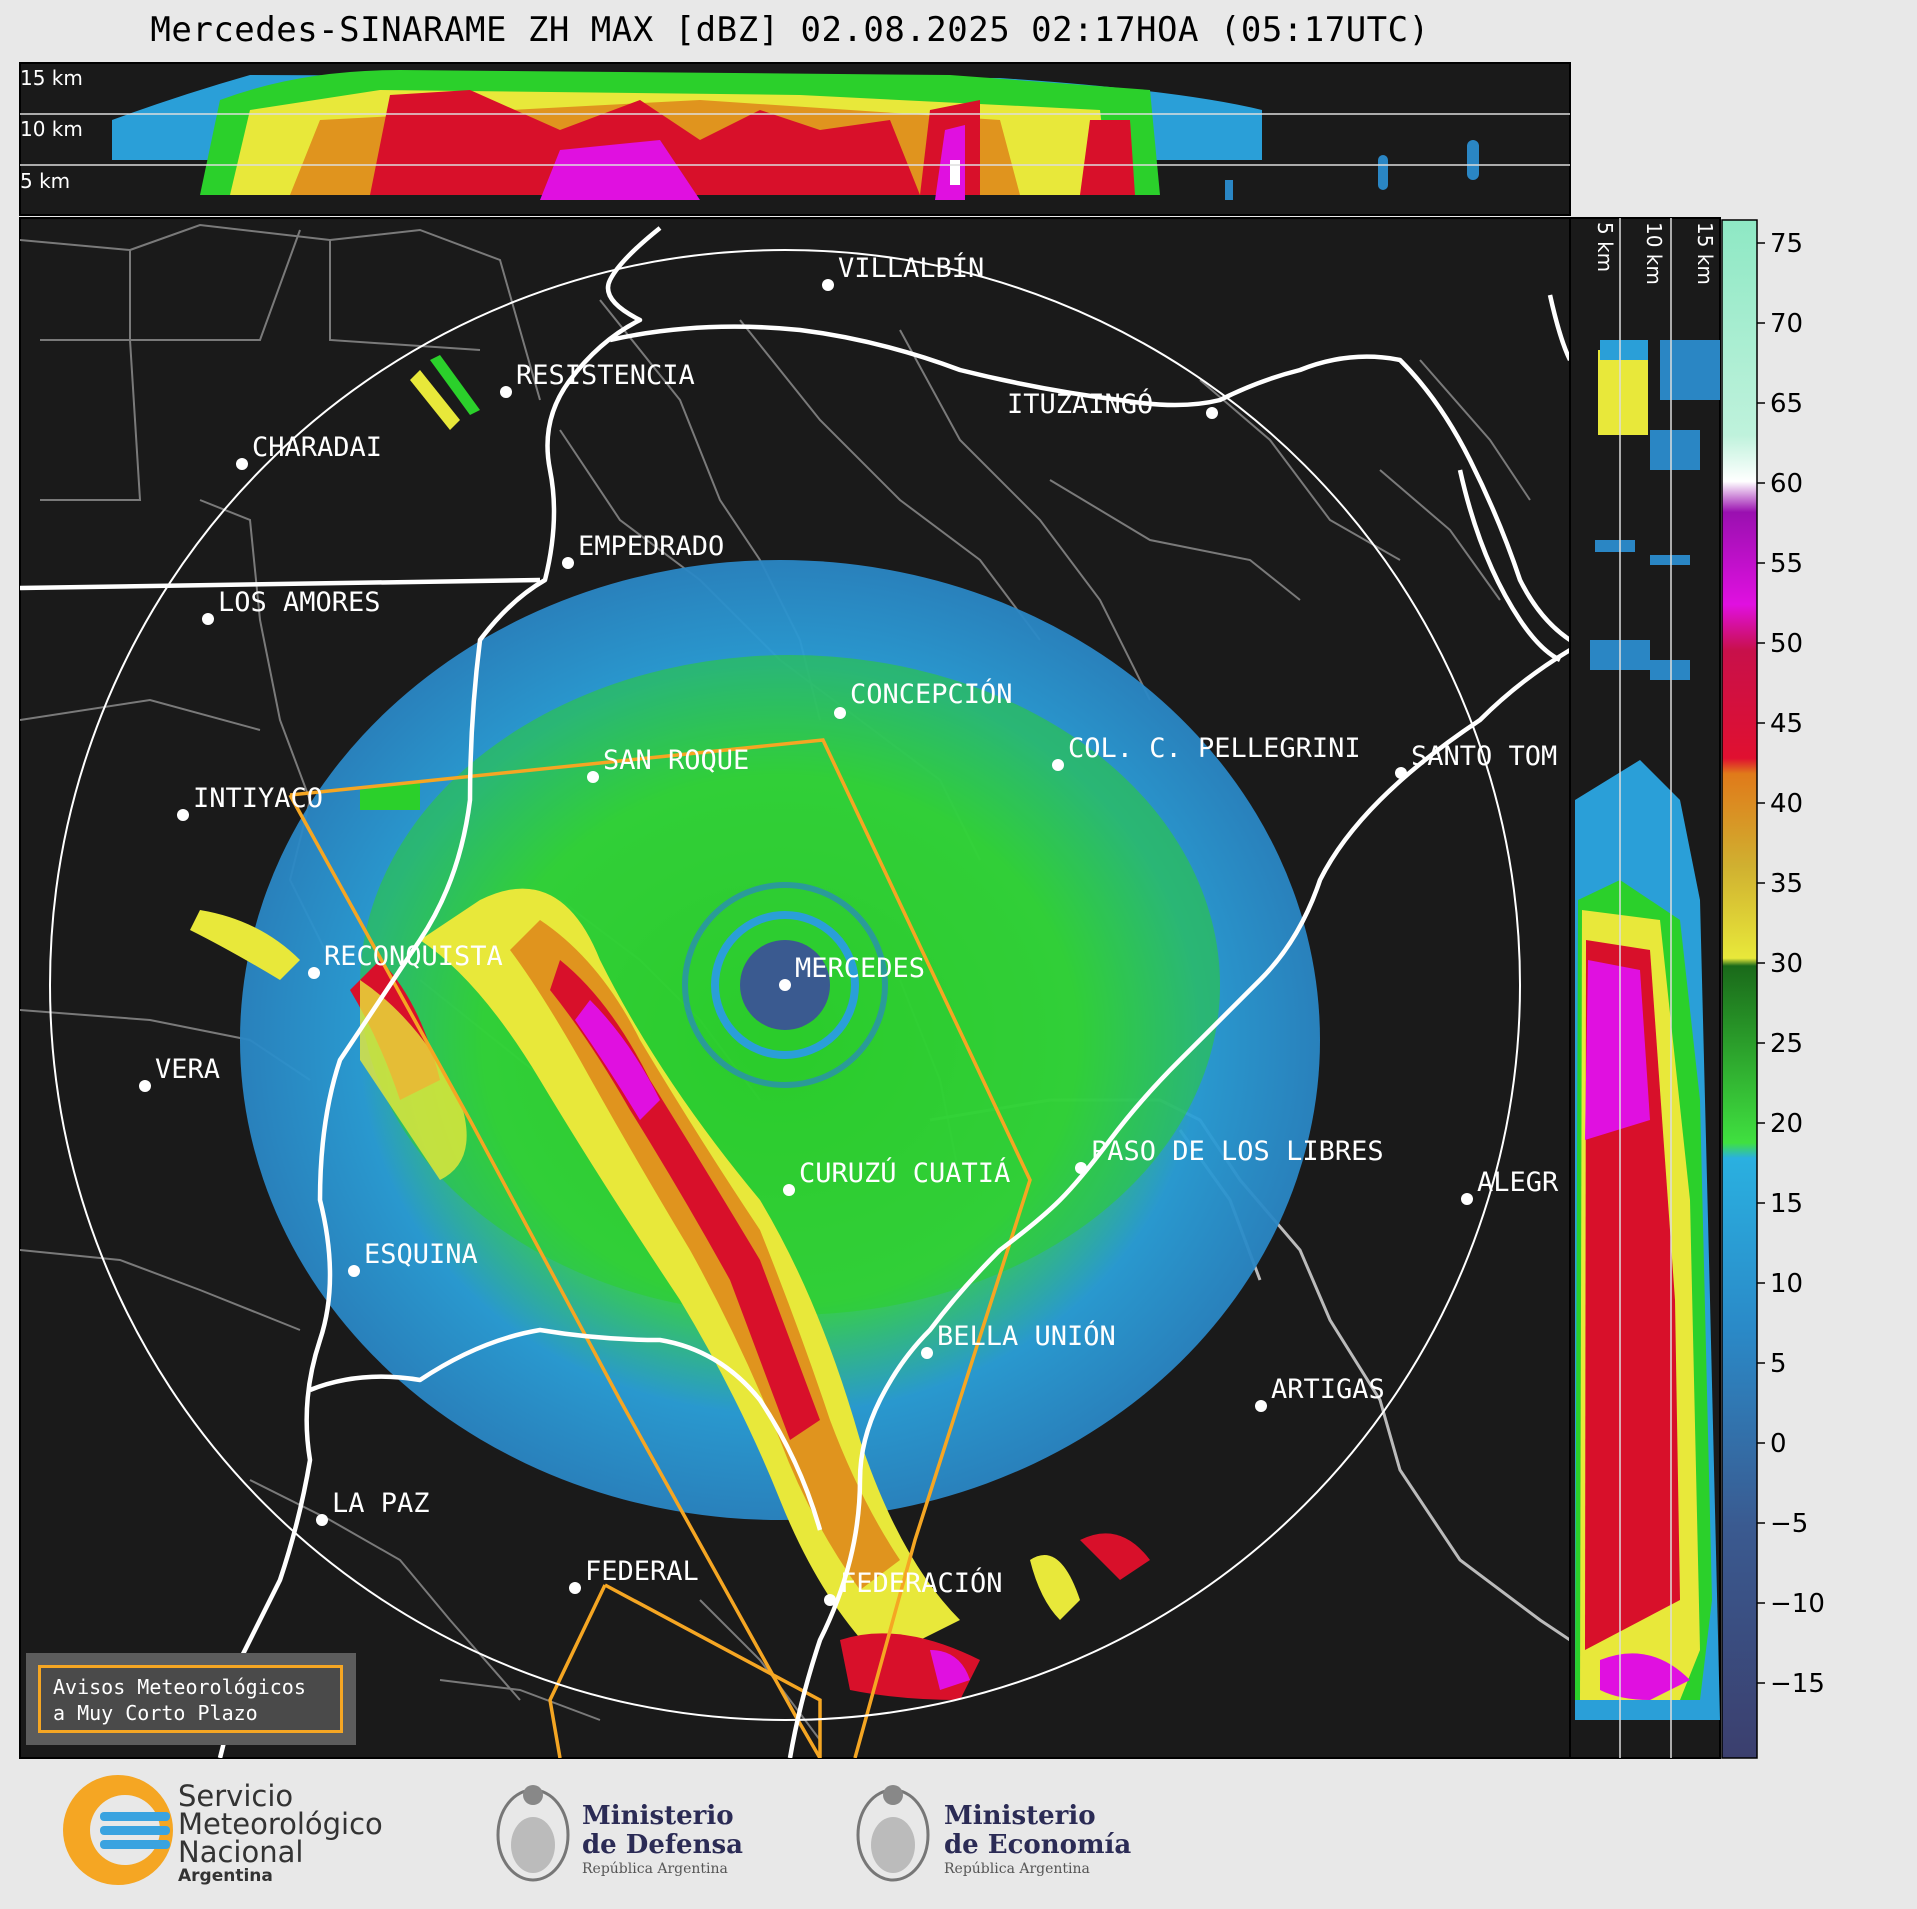 The image size is (1917, 1909). What do you see at coordinates (605, 375) in the screenshot?
I see `city-label: RESISTENCIA` at bounding box center [605, 375].